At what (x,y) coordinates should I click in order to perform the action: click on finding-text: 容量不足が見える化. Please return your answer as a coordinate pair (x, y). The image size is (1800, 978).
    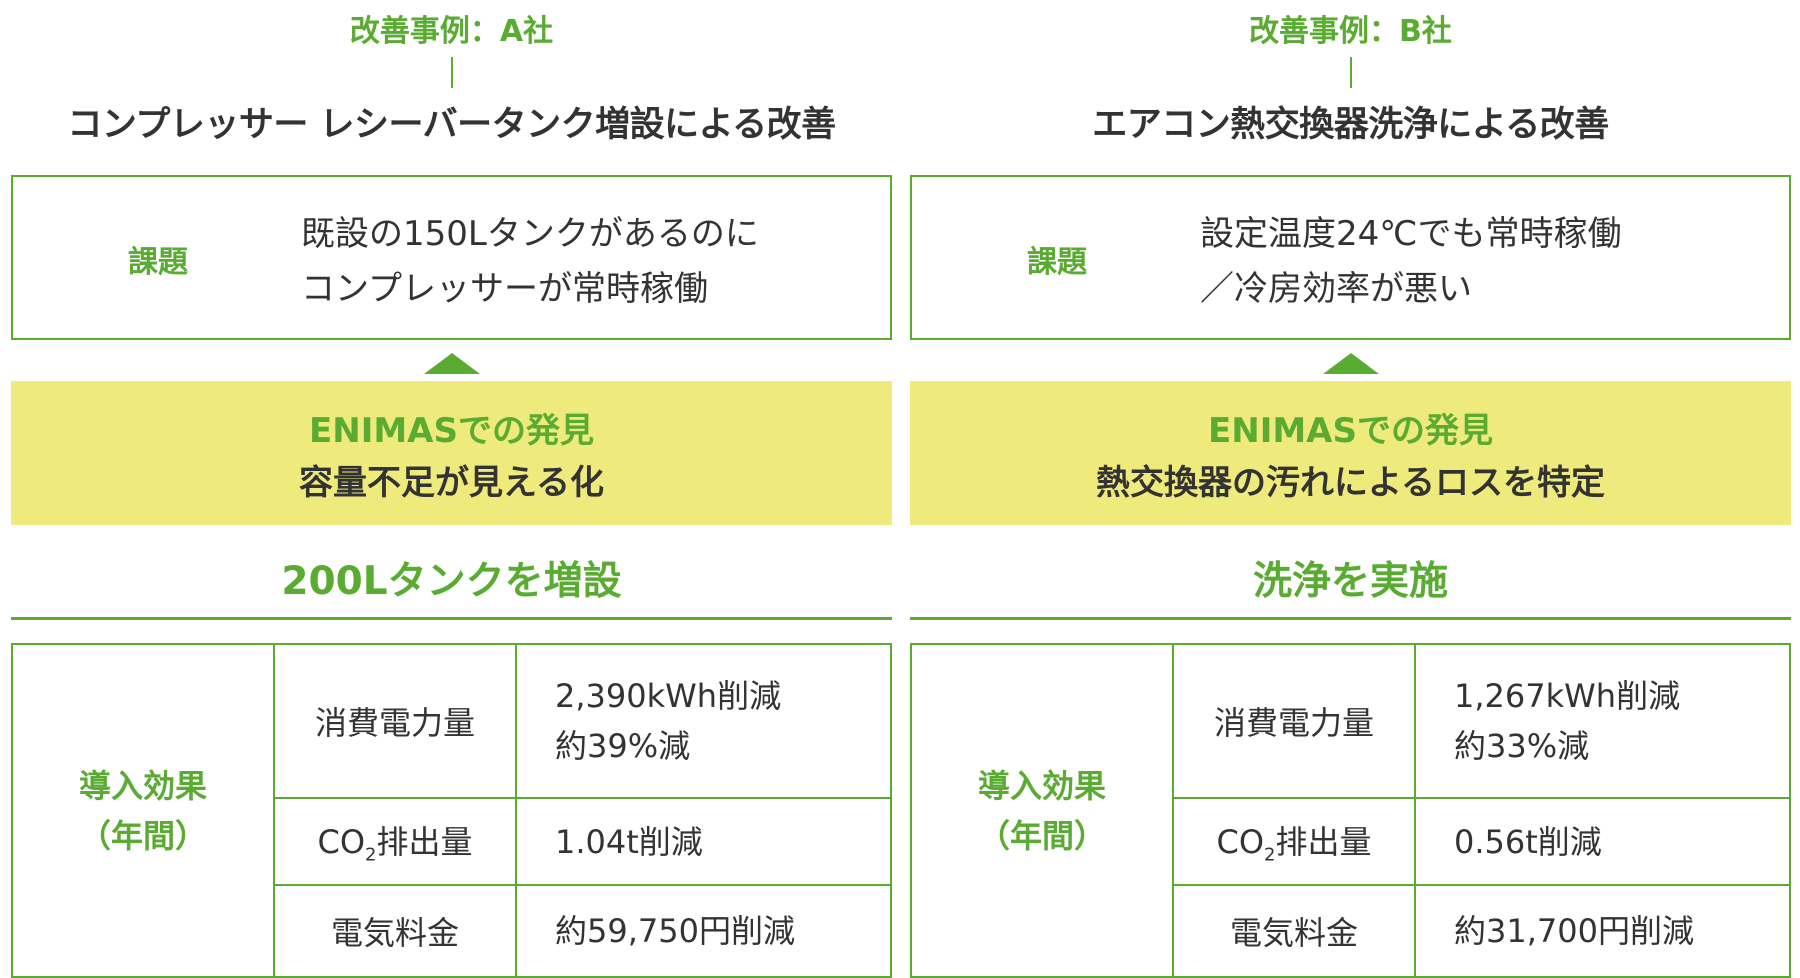
    Looking at the image, I should click on (451, 483).